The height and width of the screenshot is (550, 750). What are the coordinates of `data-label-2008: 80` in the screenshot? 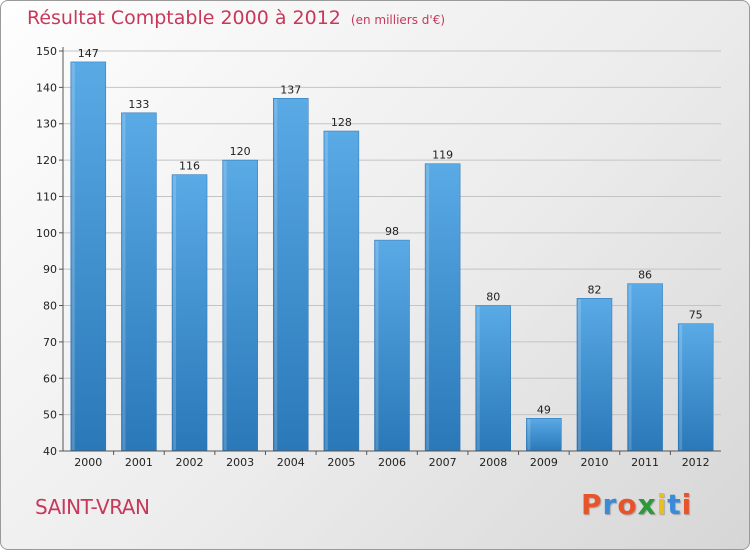 It's located at (493, 297).